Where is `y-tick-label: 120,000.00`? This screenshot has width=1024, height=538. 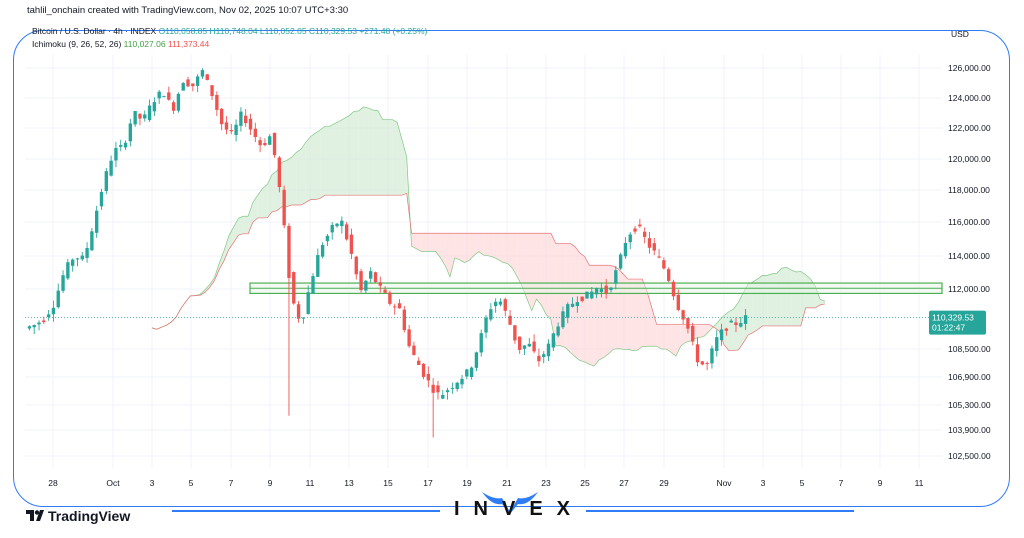
y-tick-label: 120,000.00 is located at coordinates (969, 159).